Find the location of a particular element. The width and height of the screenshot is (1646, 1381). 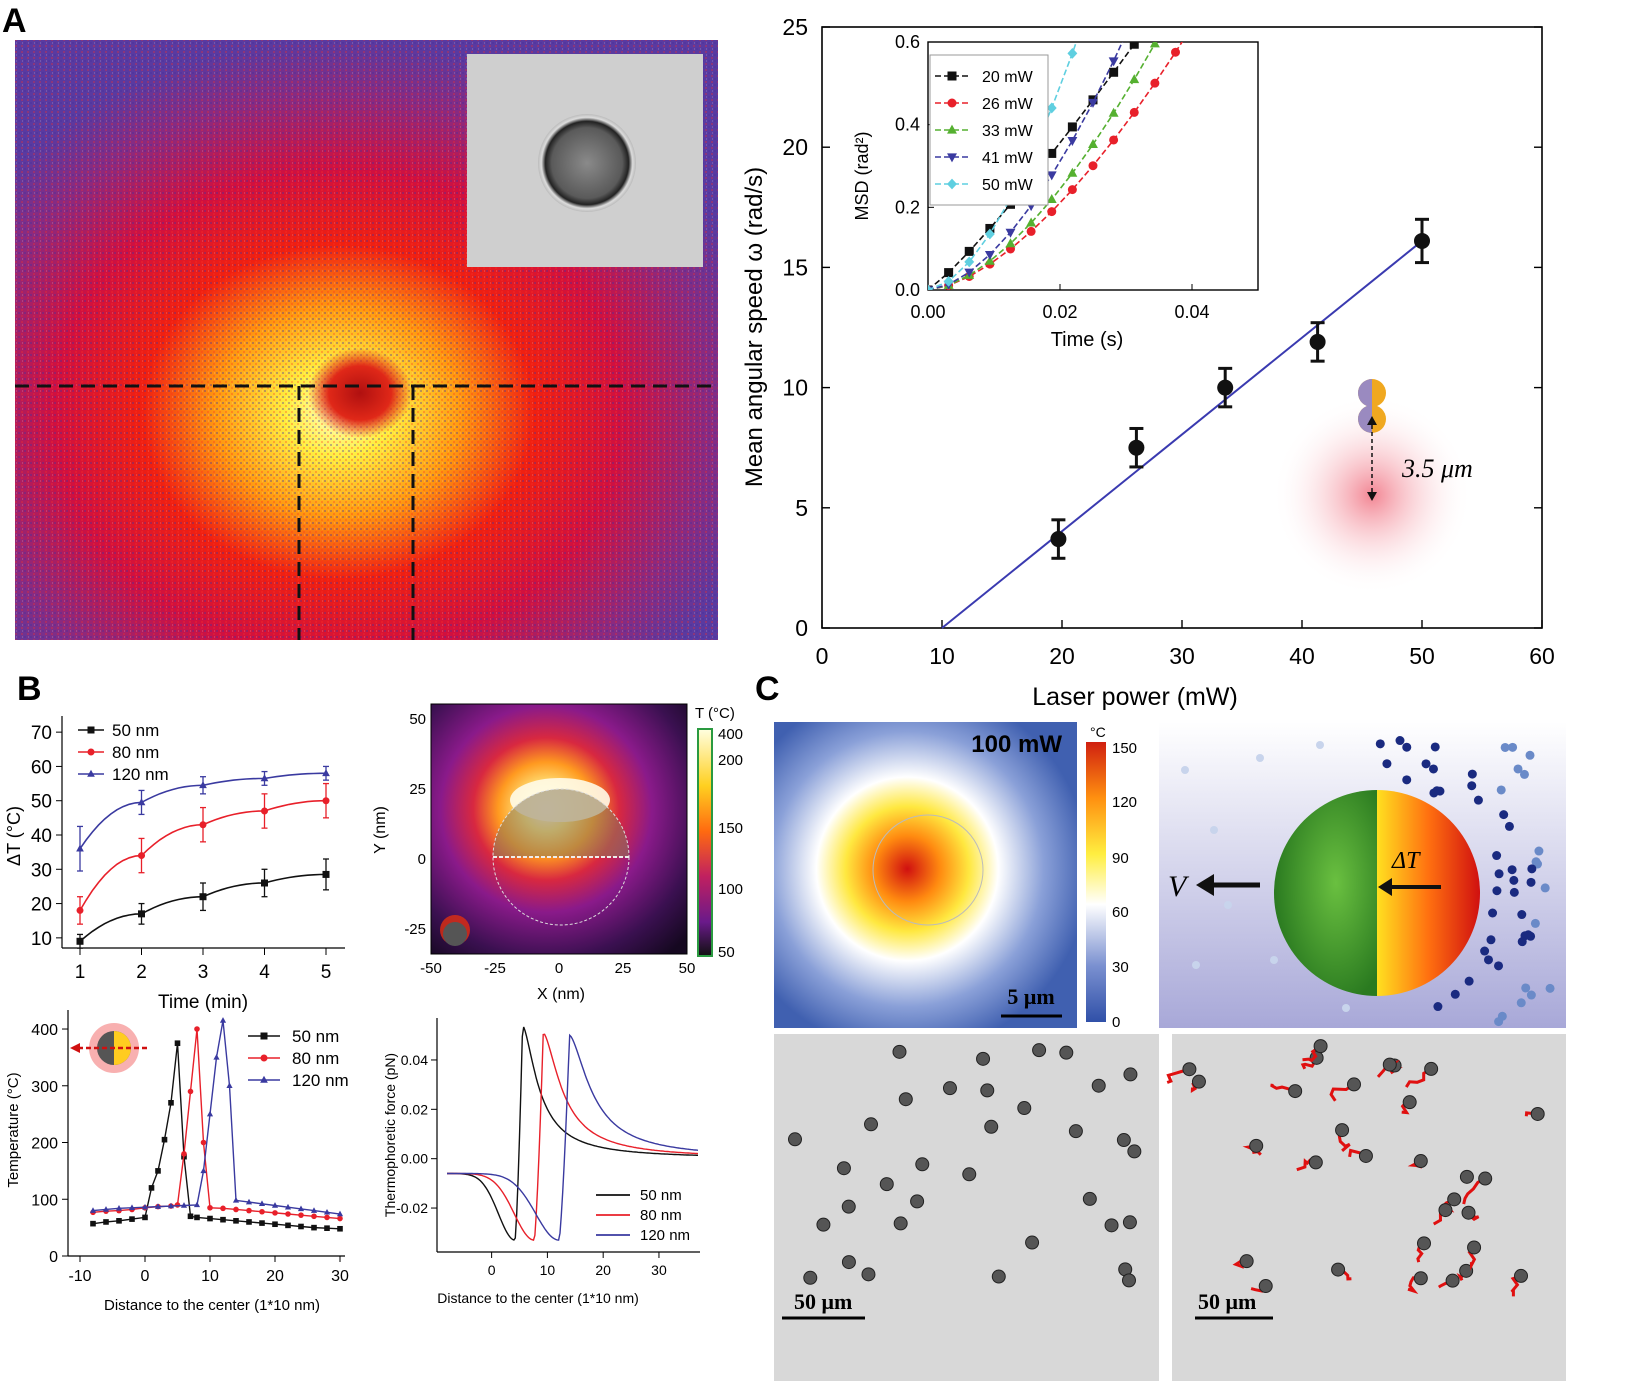

chart-a-inset-ylabel: MSD (rad²) is located at coordinates (862, 176).